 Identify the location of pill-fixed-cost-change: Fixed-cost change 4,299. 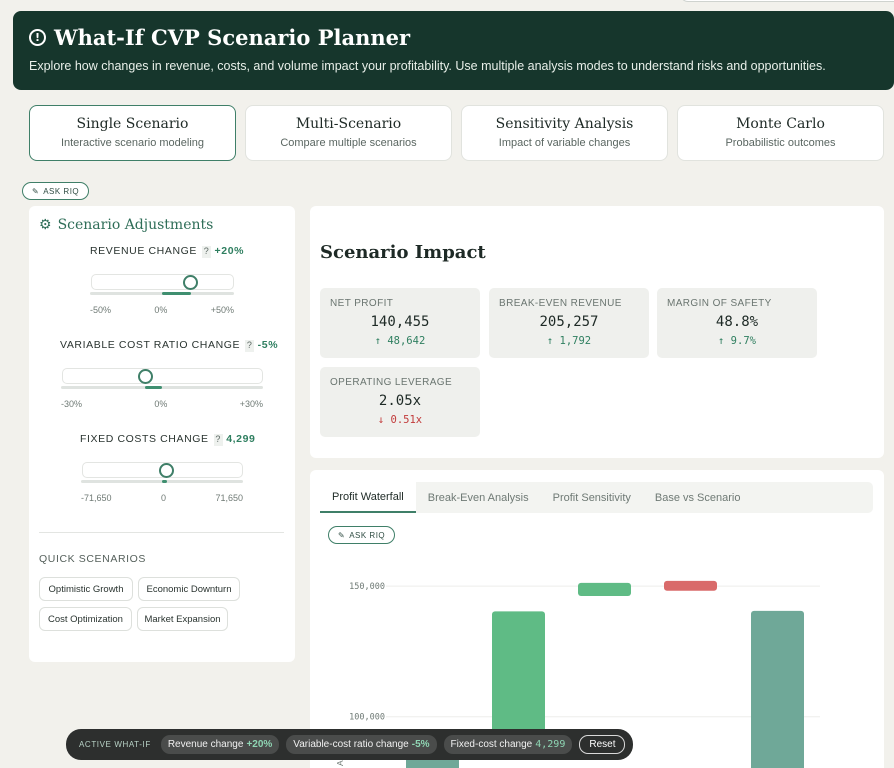
(508, 744).